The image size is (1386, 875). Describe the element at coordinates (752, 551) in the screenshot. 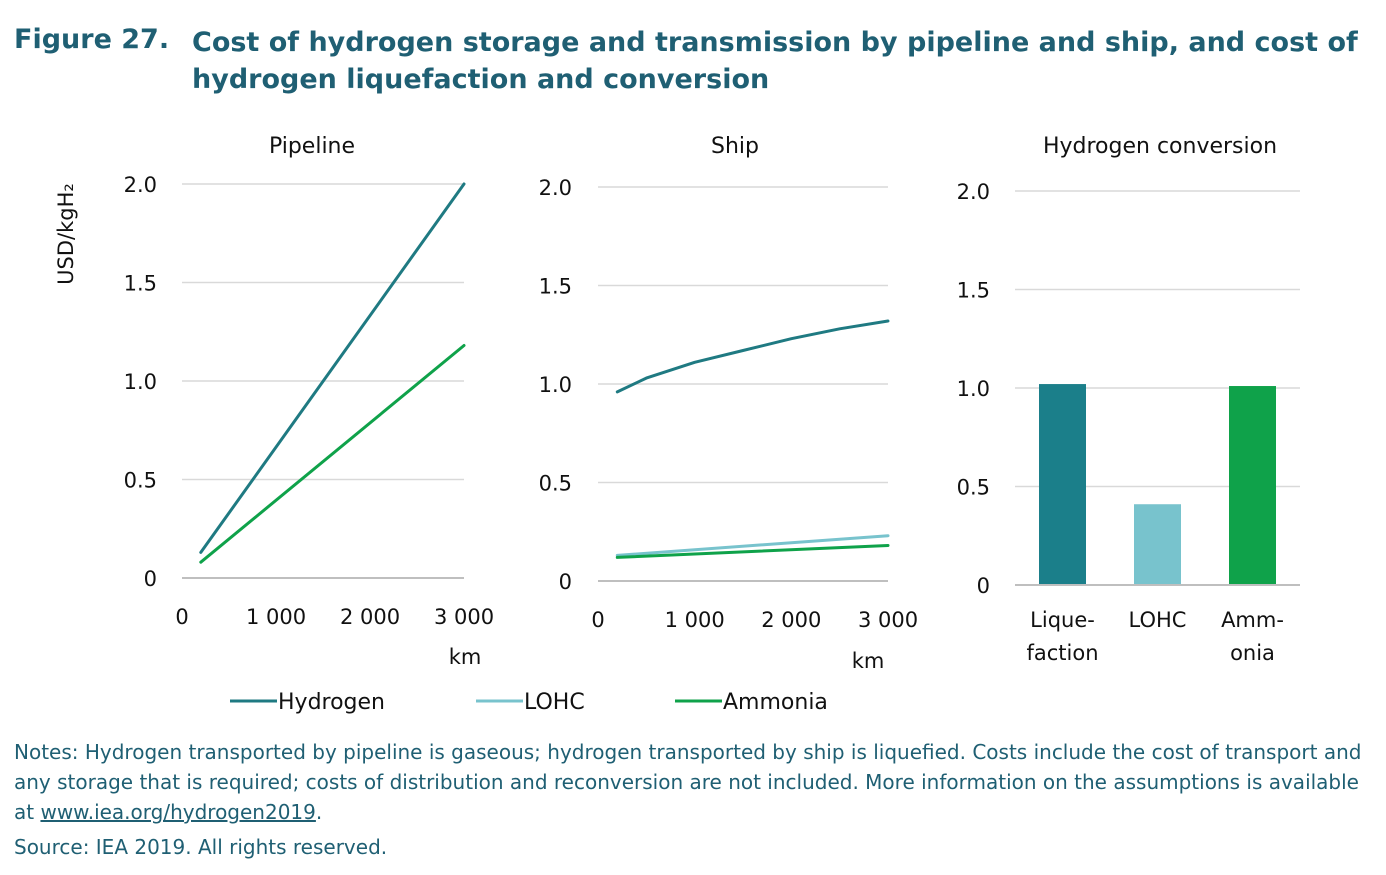

I see `series-line-1-ammonia` at that location.